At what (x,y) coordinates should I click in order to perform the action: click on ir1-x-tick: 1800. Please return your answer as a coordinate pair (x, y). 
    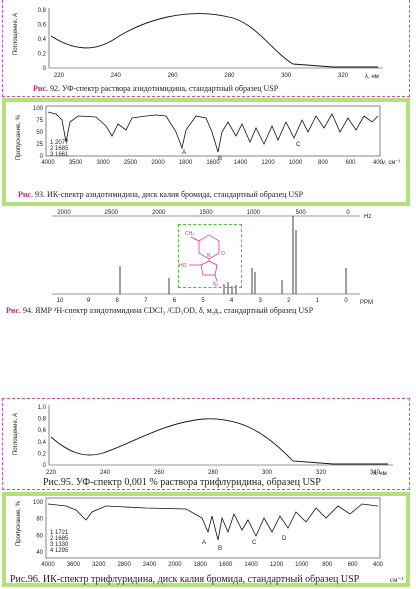
    Looking at the image, I should click on (186, 163).